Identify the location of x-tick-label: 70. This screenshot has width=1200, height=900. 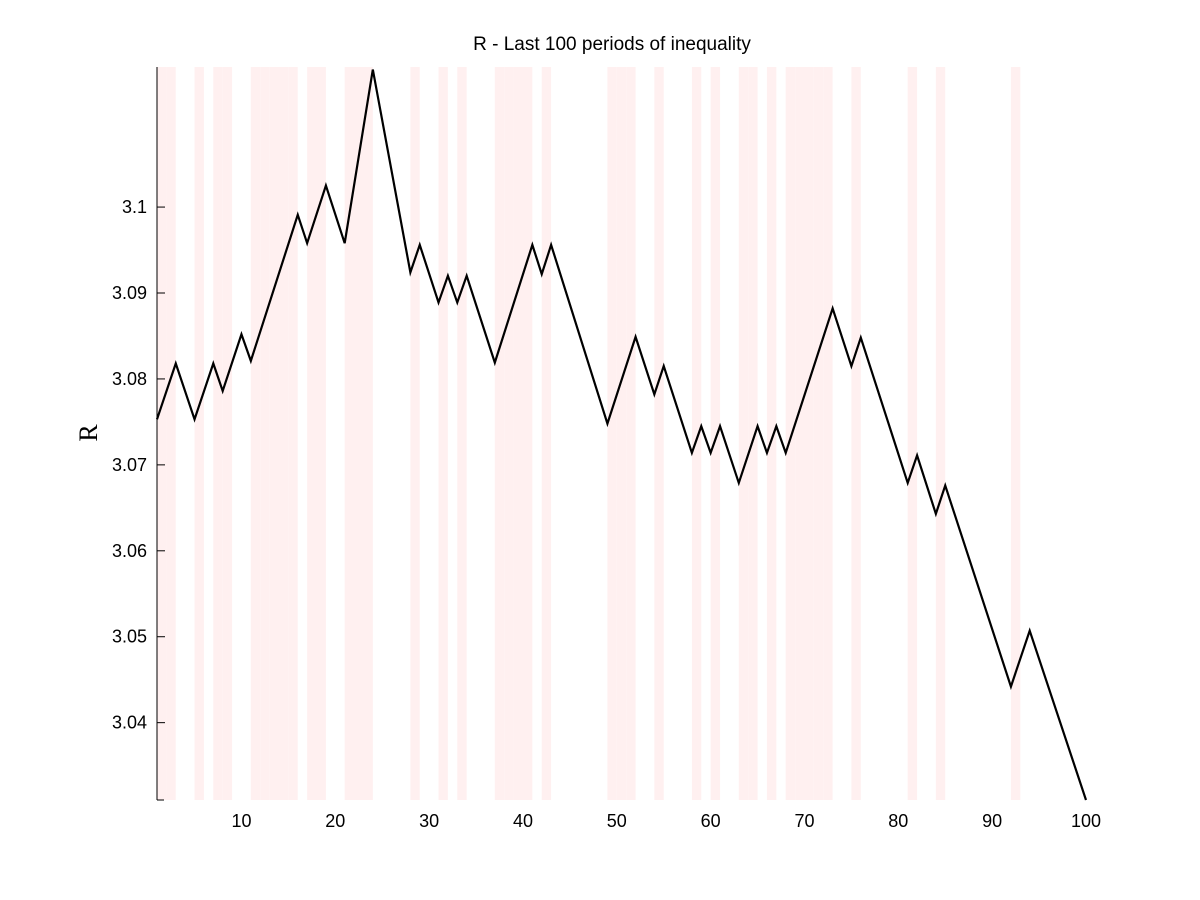
(804, 821).